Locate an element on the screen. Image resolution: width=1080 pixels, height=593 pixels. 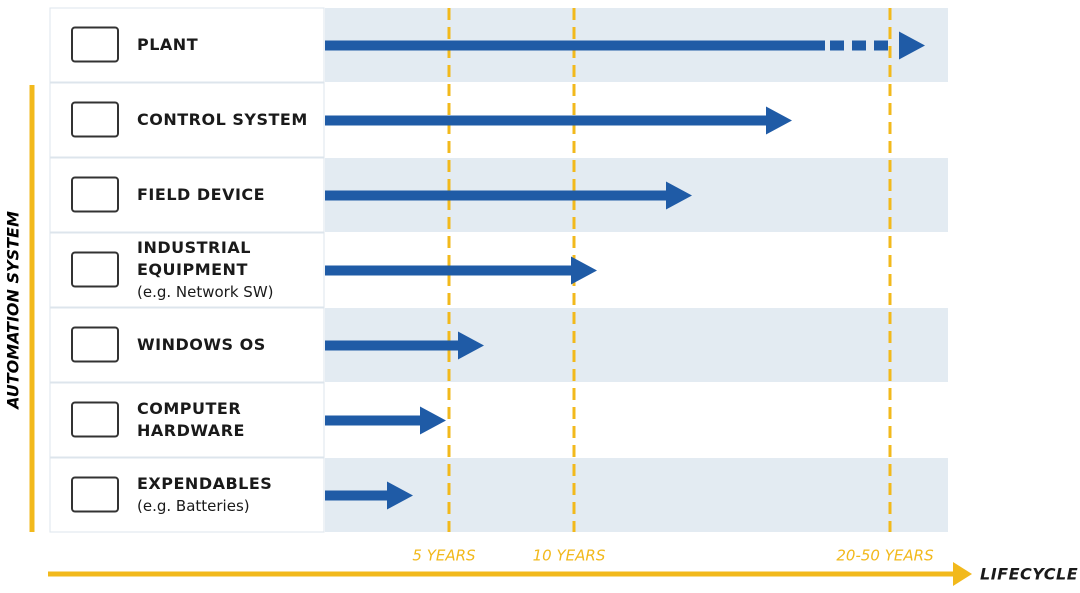
row-label: HARDWARE is located at coordinates (191, 430).